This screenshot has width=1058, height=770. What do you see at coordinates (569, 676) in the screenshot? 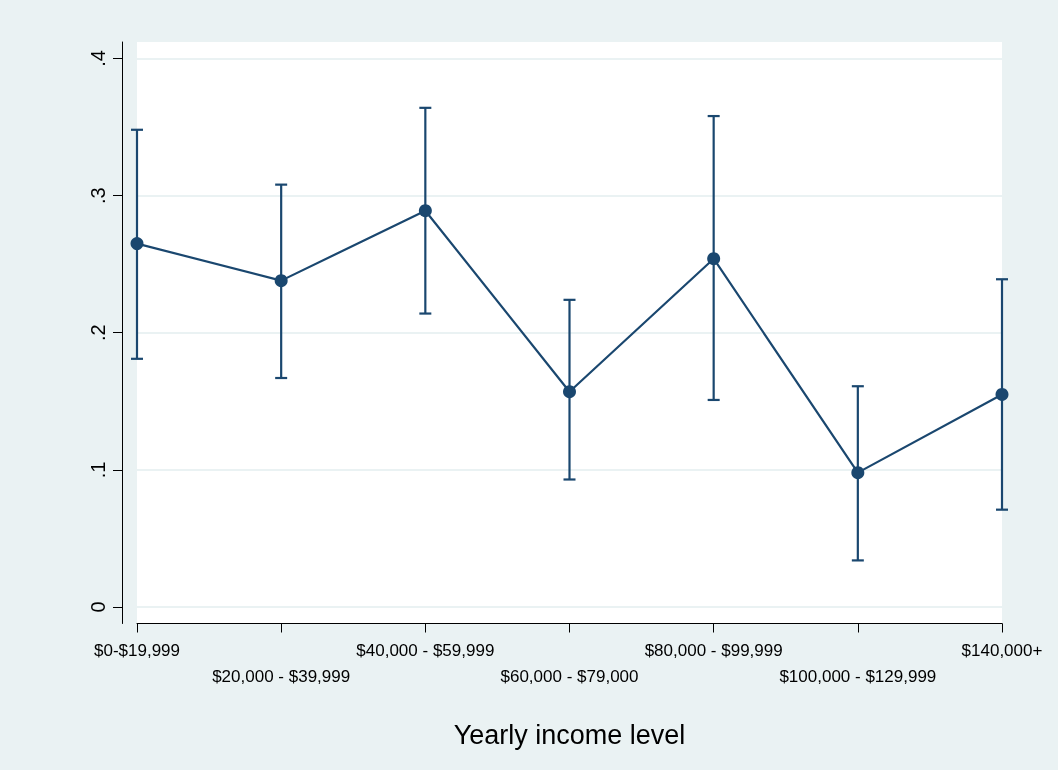
I see `x-tick-label: $60,000 - $79,000` at bounding box center [569, 676].